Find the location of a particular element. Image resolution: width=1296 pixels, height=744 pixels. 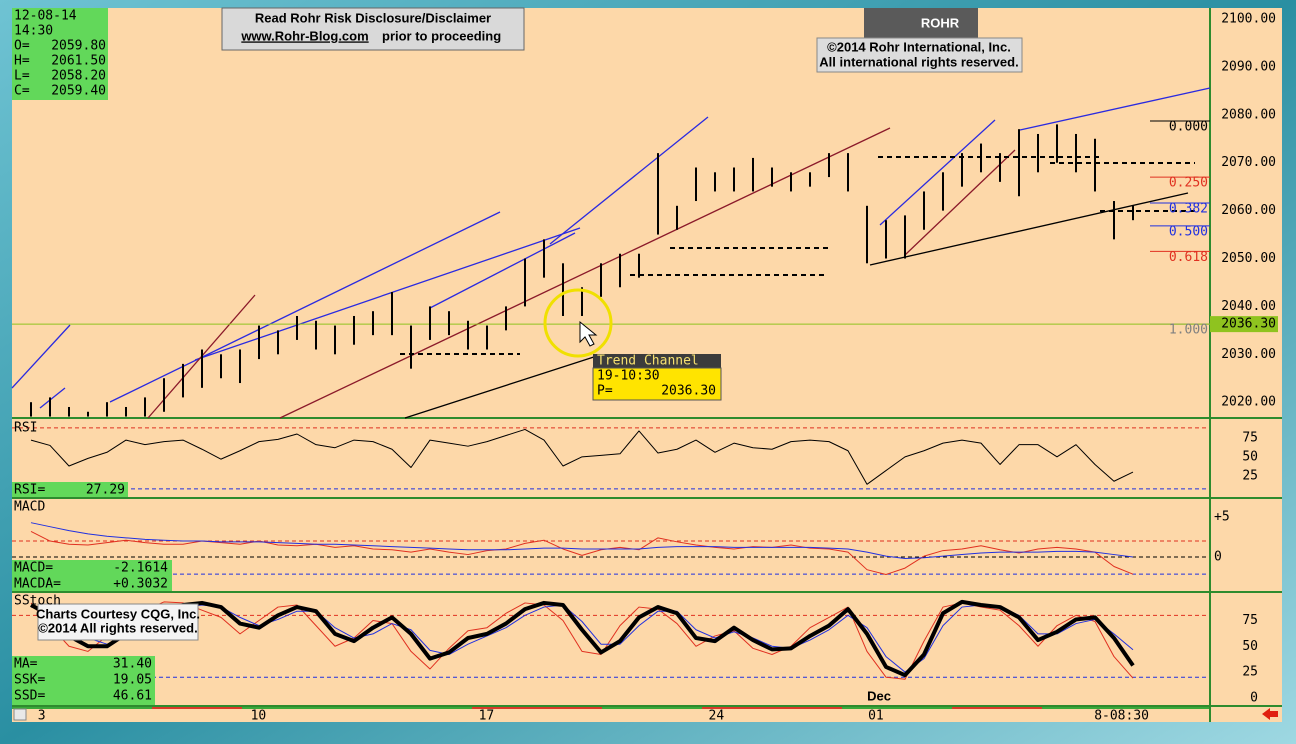

disclaimer-link: www.Rohr-Blog.com is located at coordinates (304, 35).